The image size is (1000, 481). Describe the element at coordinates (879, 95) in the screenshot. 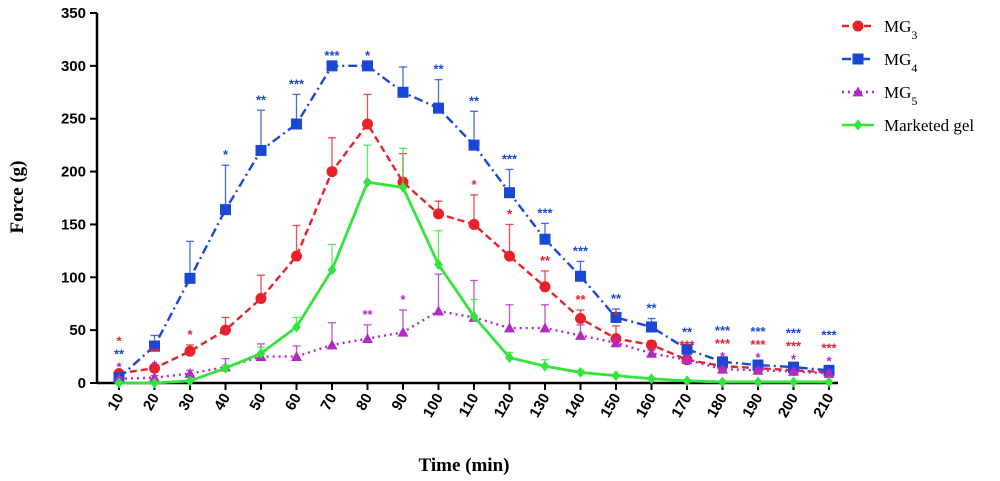

I see `legend-item: MG5` at that location.